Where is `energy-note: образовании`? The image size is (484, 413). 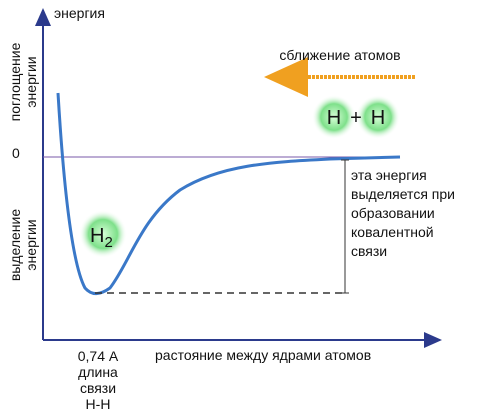 energy-note: образовании is located at coordinates (393, 213).